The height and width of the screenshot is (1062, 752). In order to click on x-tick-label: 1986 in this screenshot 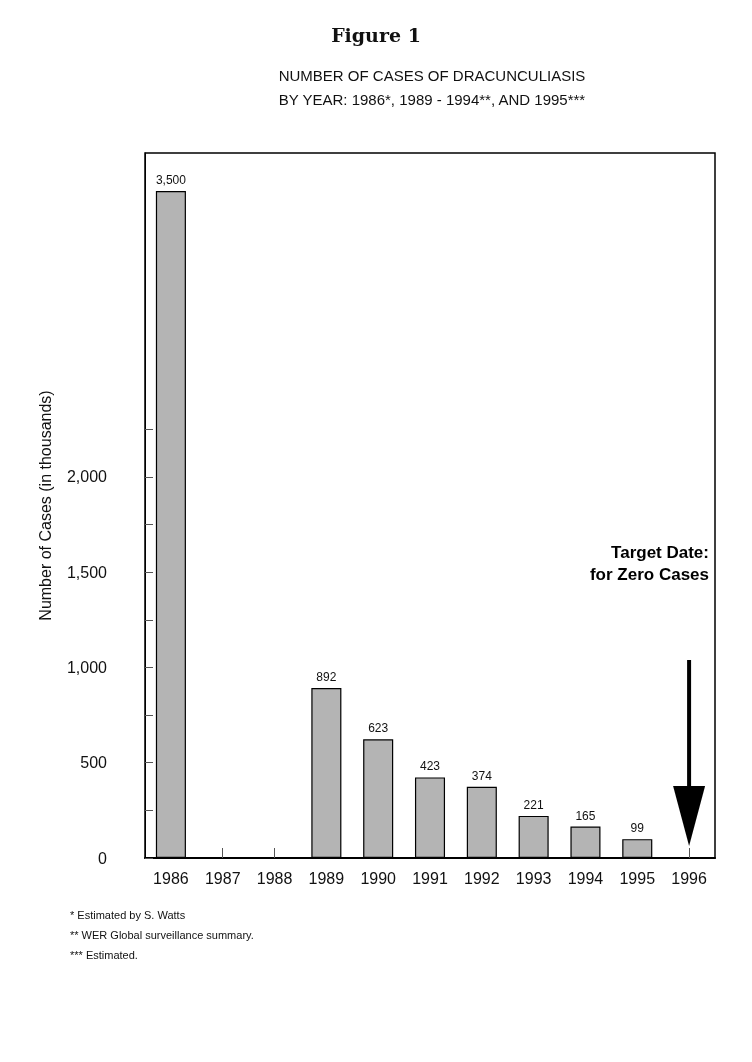, I will do `click(171, 878)`.